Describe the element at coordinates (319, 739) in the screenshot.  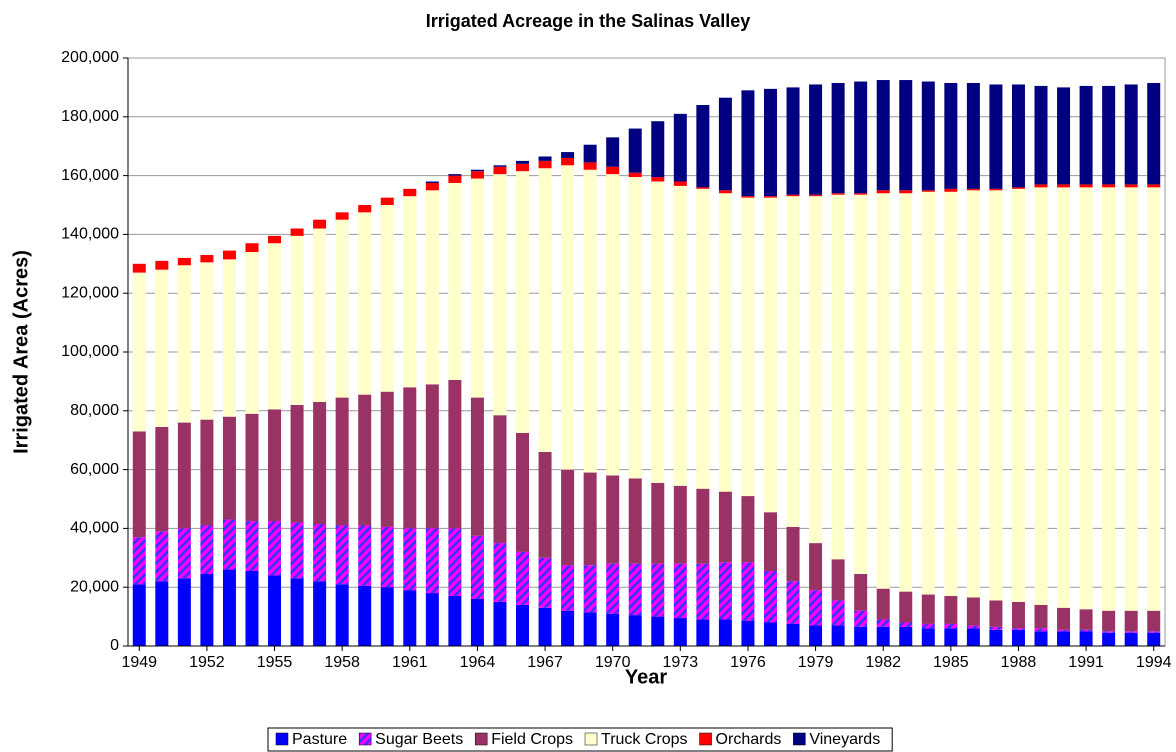
I see `legend-label: Pasture` at that location.